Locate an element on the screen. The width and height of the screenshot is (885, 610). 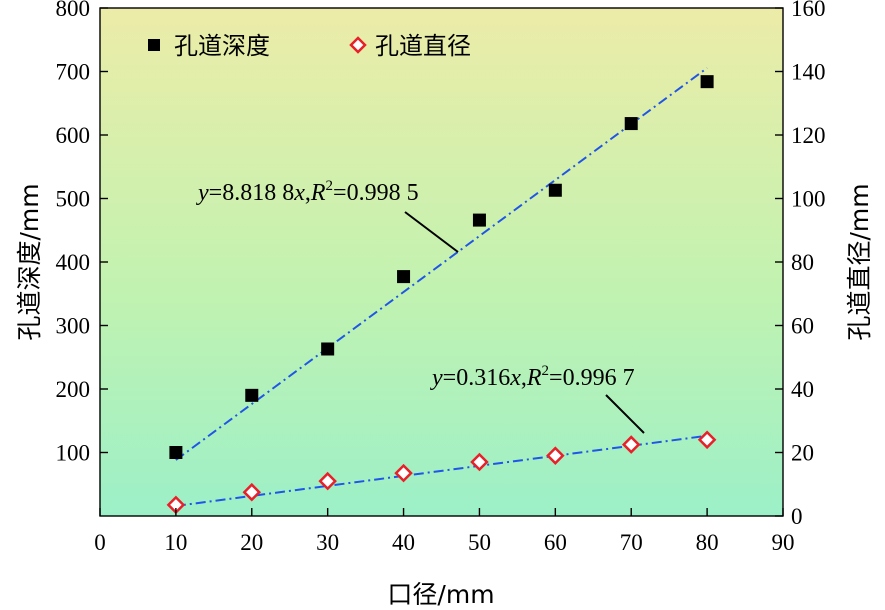
legend-marker-diamond is located at coordinates (358, 45).